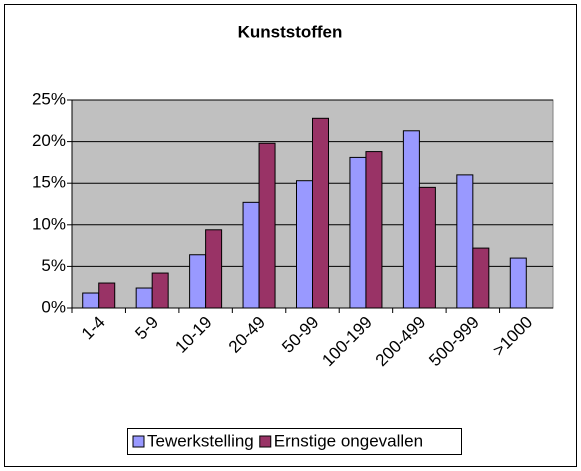 This screenshot has width=581, height=471. What do you see at coordinates (49, 182) in the screenshot?
I see `y-tick-label: 15%` at bounding box center [49, 182].